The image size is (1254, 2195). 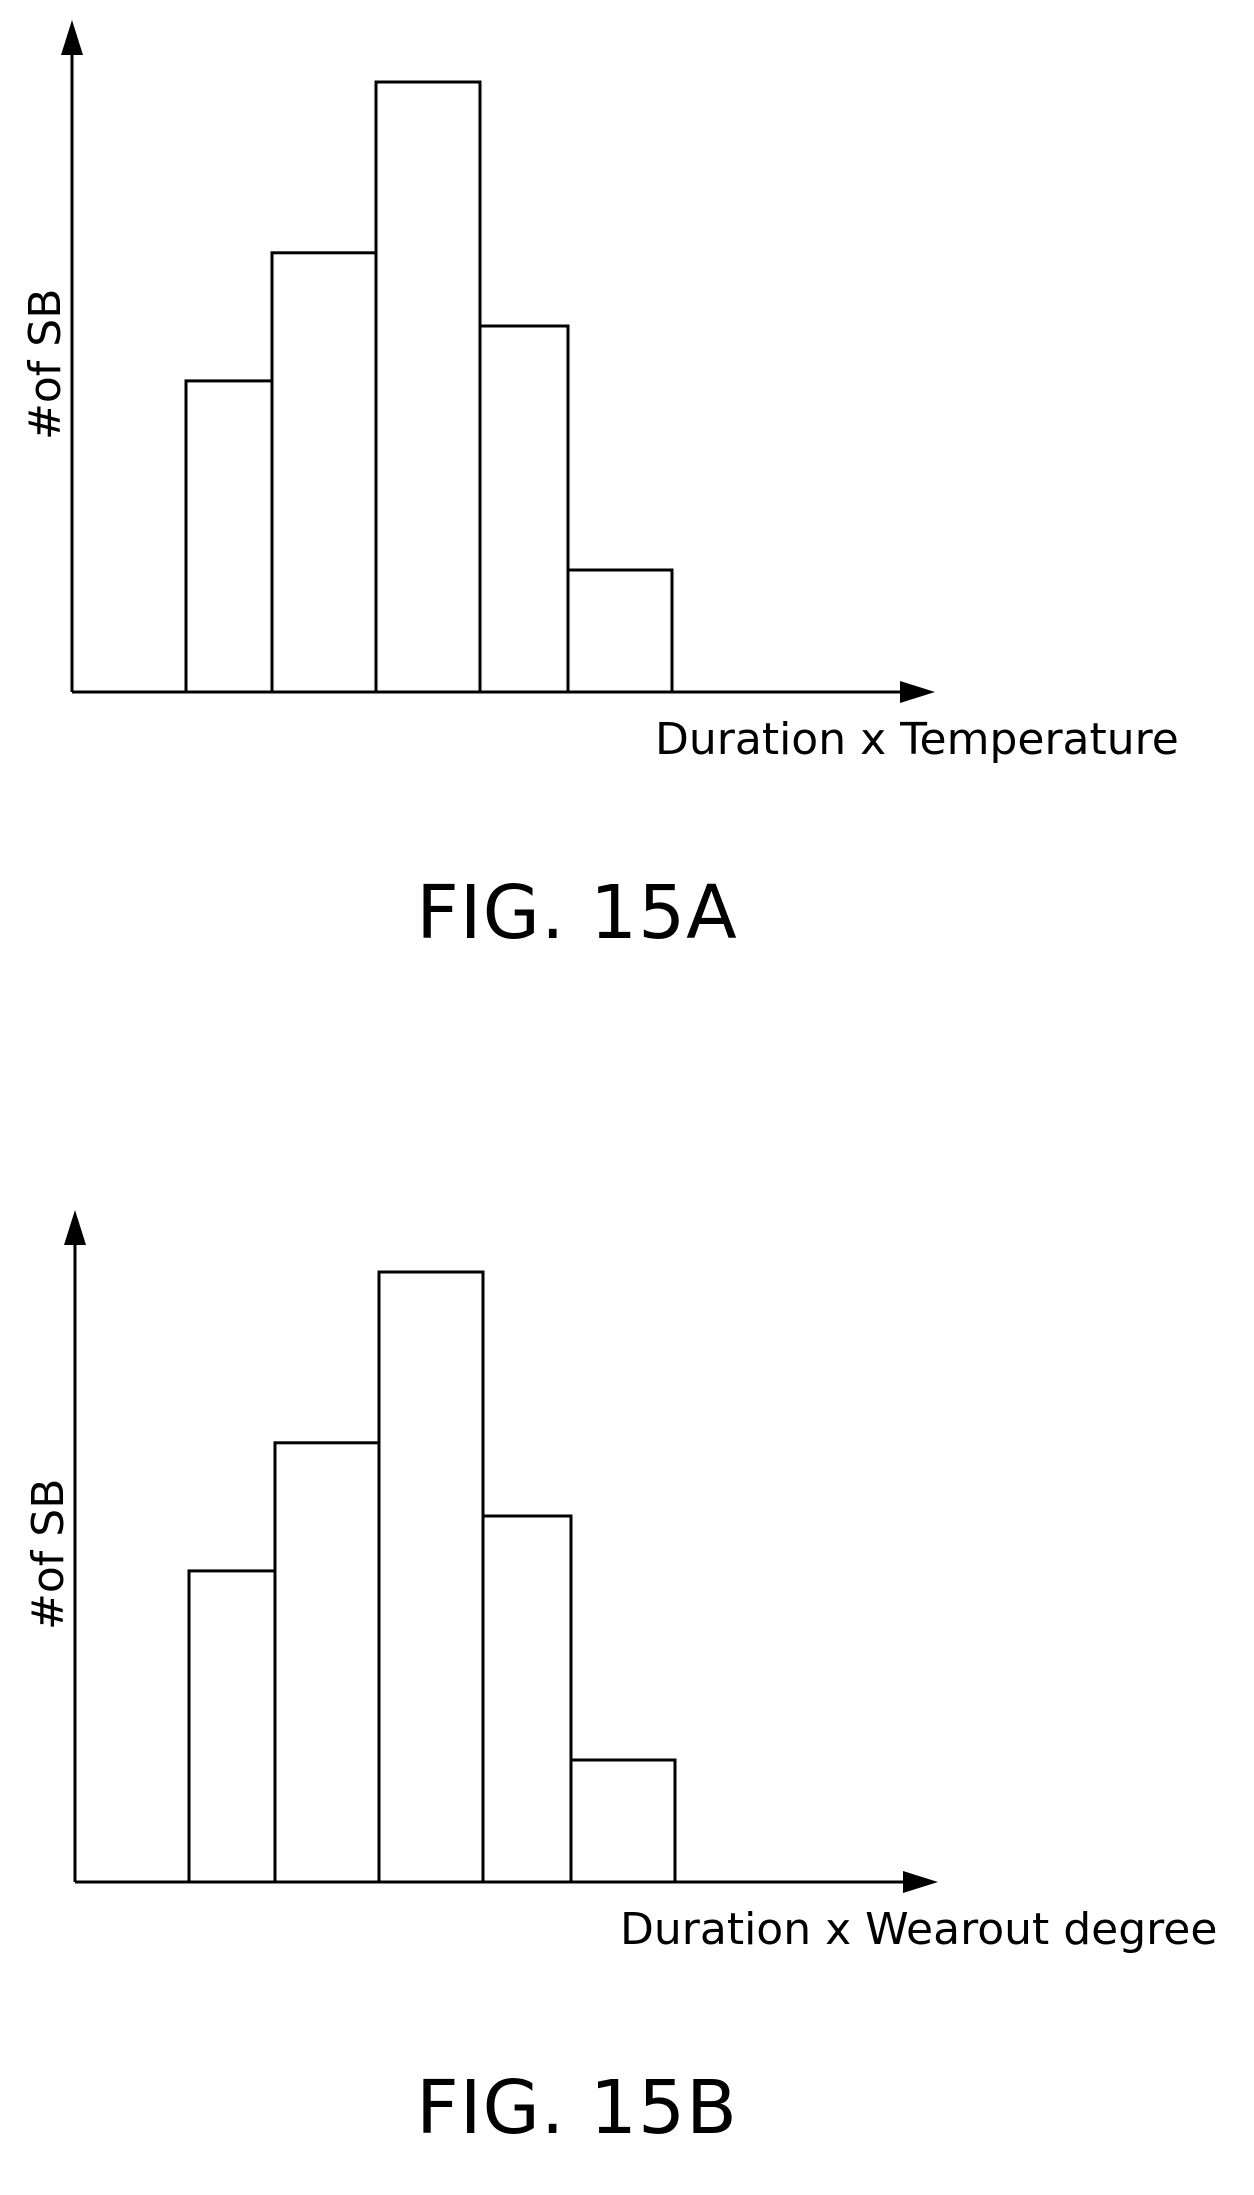 I want to click on x-axis-label: Duration x Temperature, so click(x=917, y=739).